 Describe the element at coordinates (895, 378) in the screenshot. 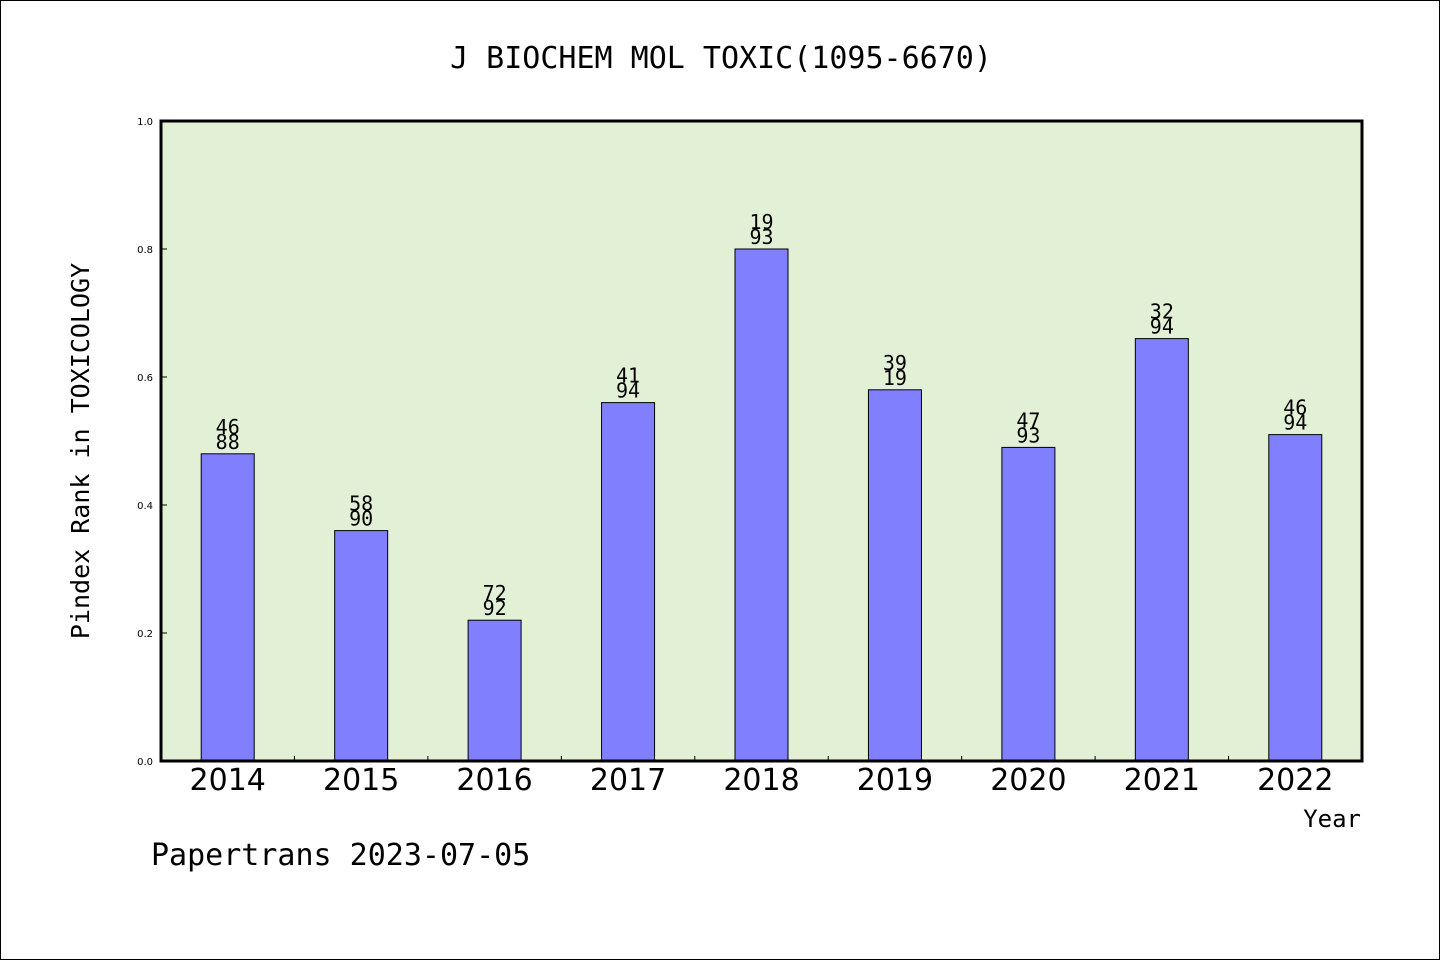

I see `bar-label-bottom-2019: 19` at that location.